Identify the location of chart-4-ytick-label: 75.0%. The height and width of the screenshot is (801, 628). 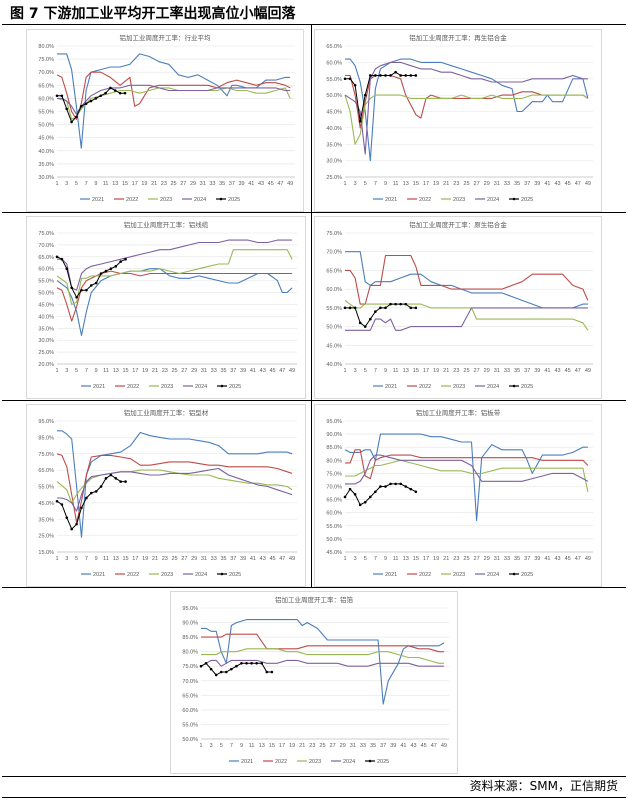
(46, 455).